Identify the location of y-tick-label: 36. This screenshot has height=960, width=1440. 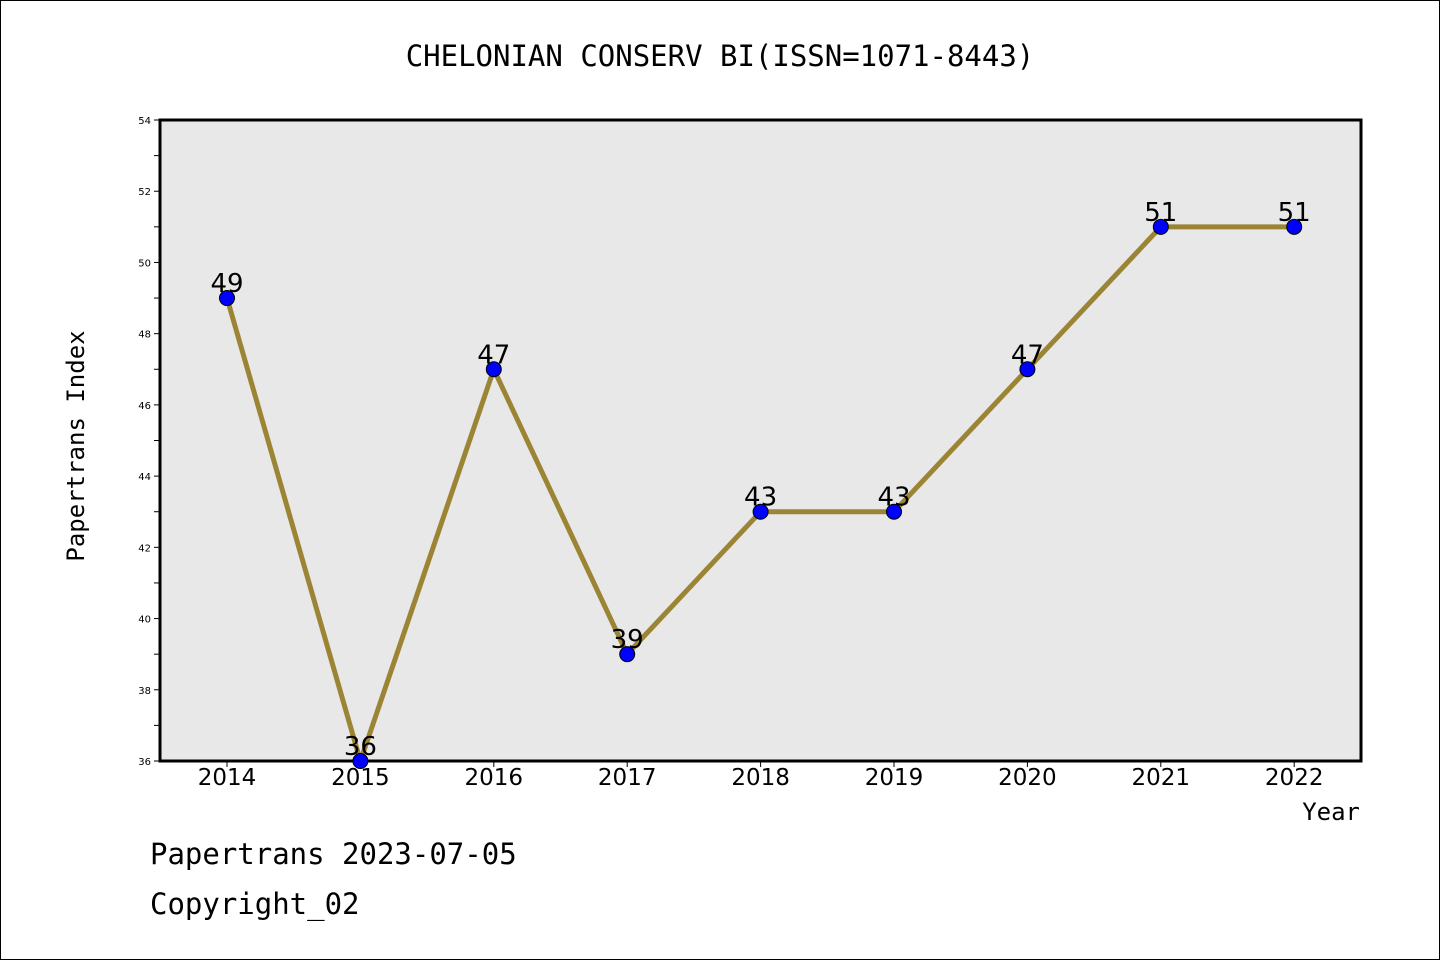
(144, 762).